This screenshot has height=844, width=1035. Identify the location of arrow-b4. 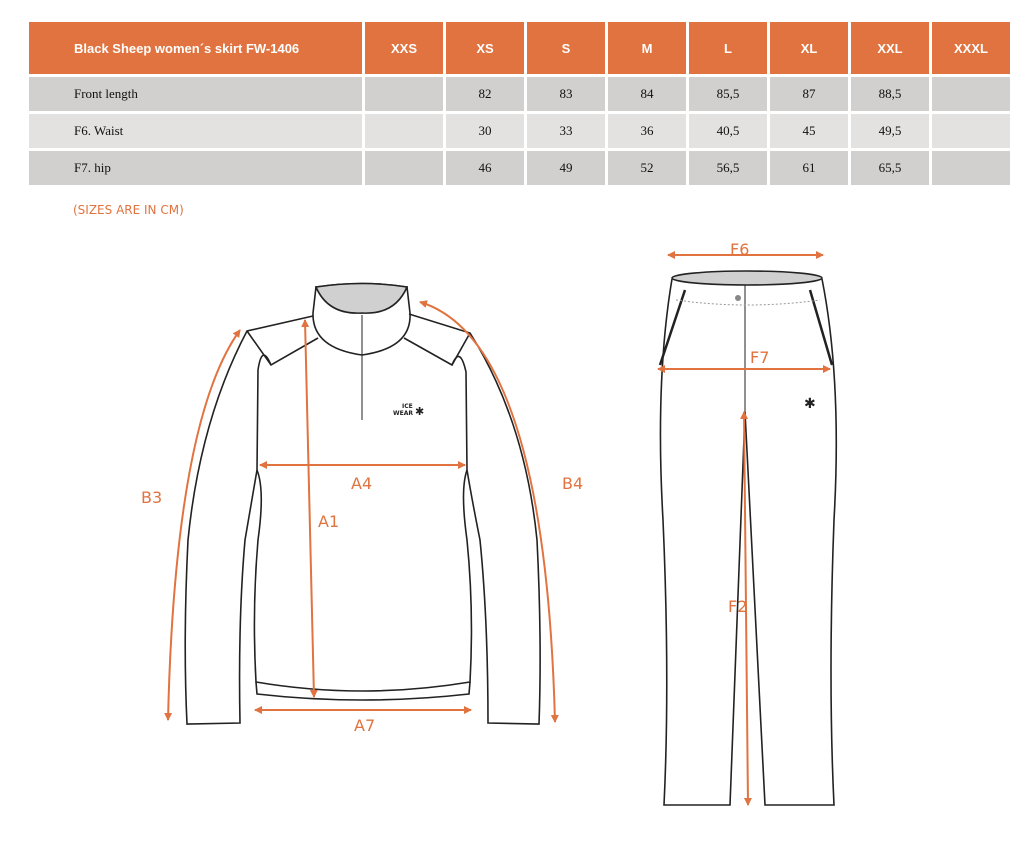
(489, 511).